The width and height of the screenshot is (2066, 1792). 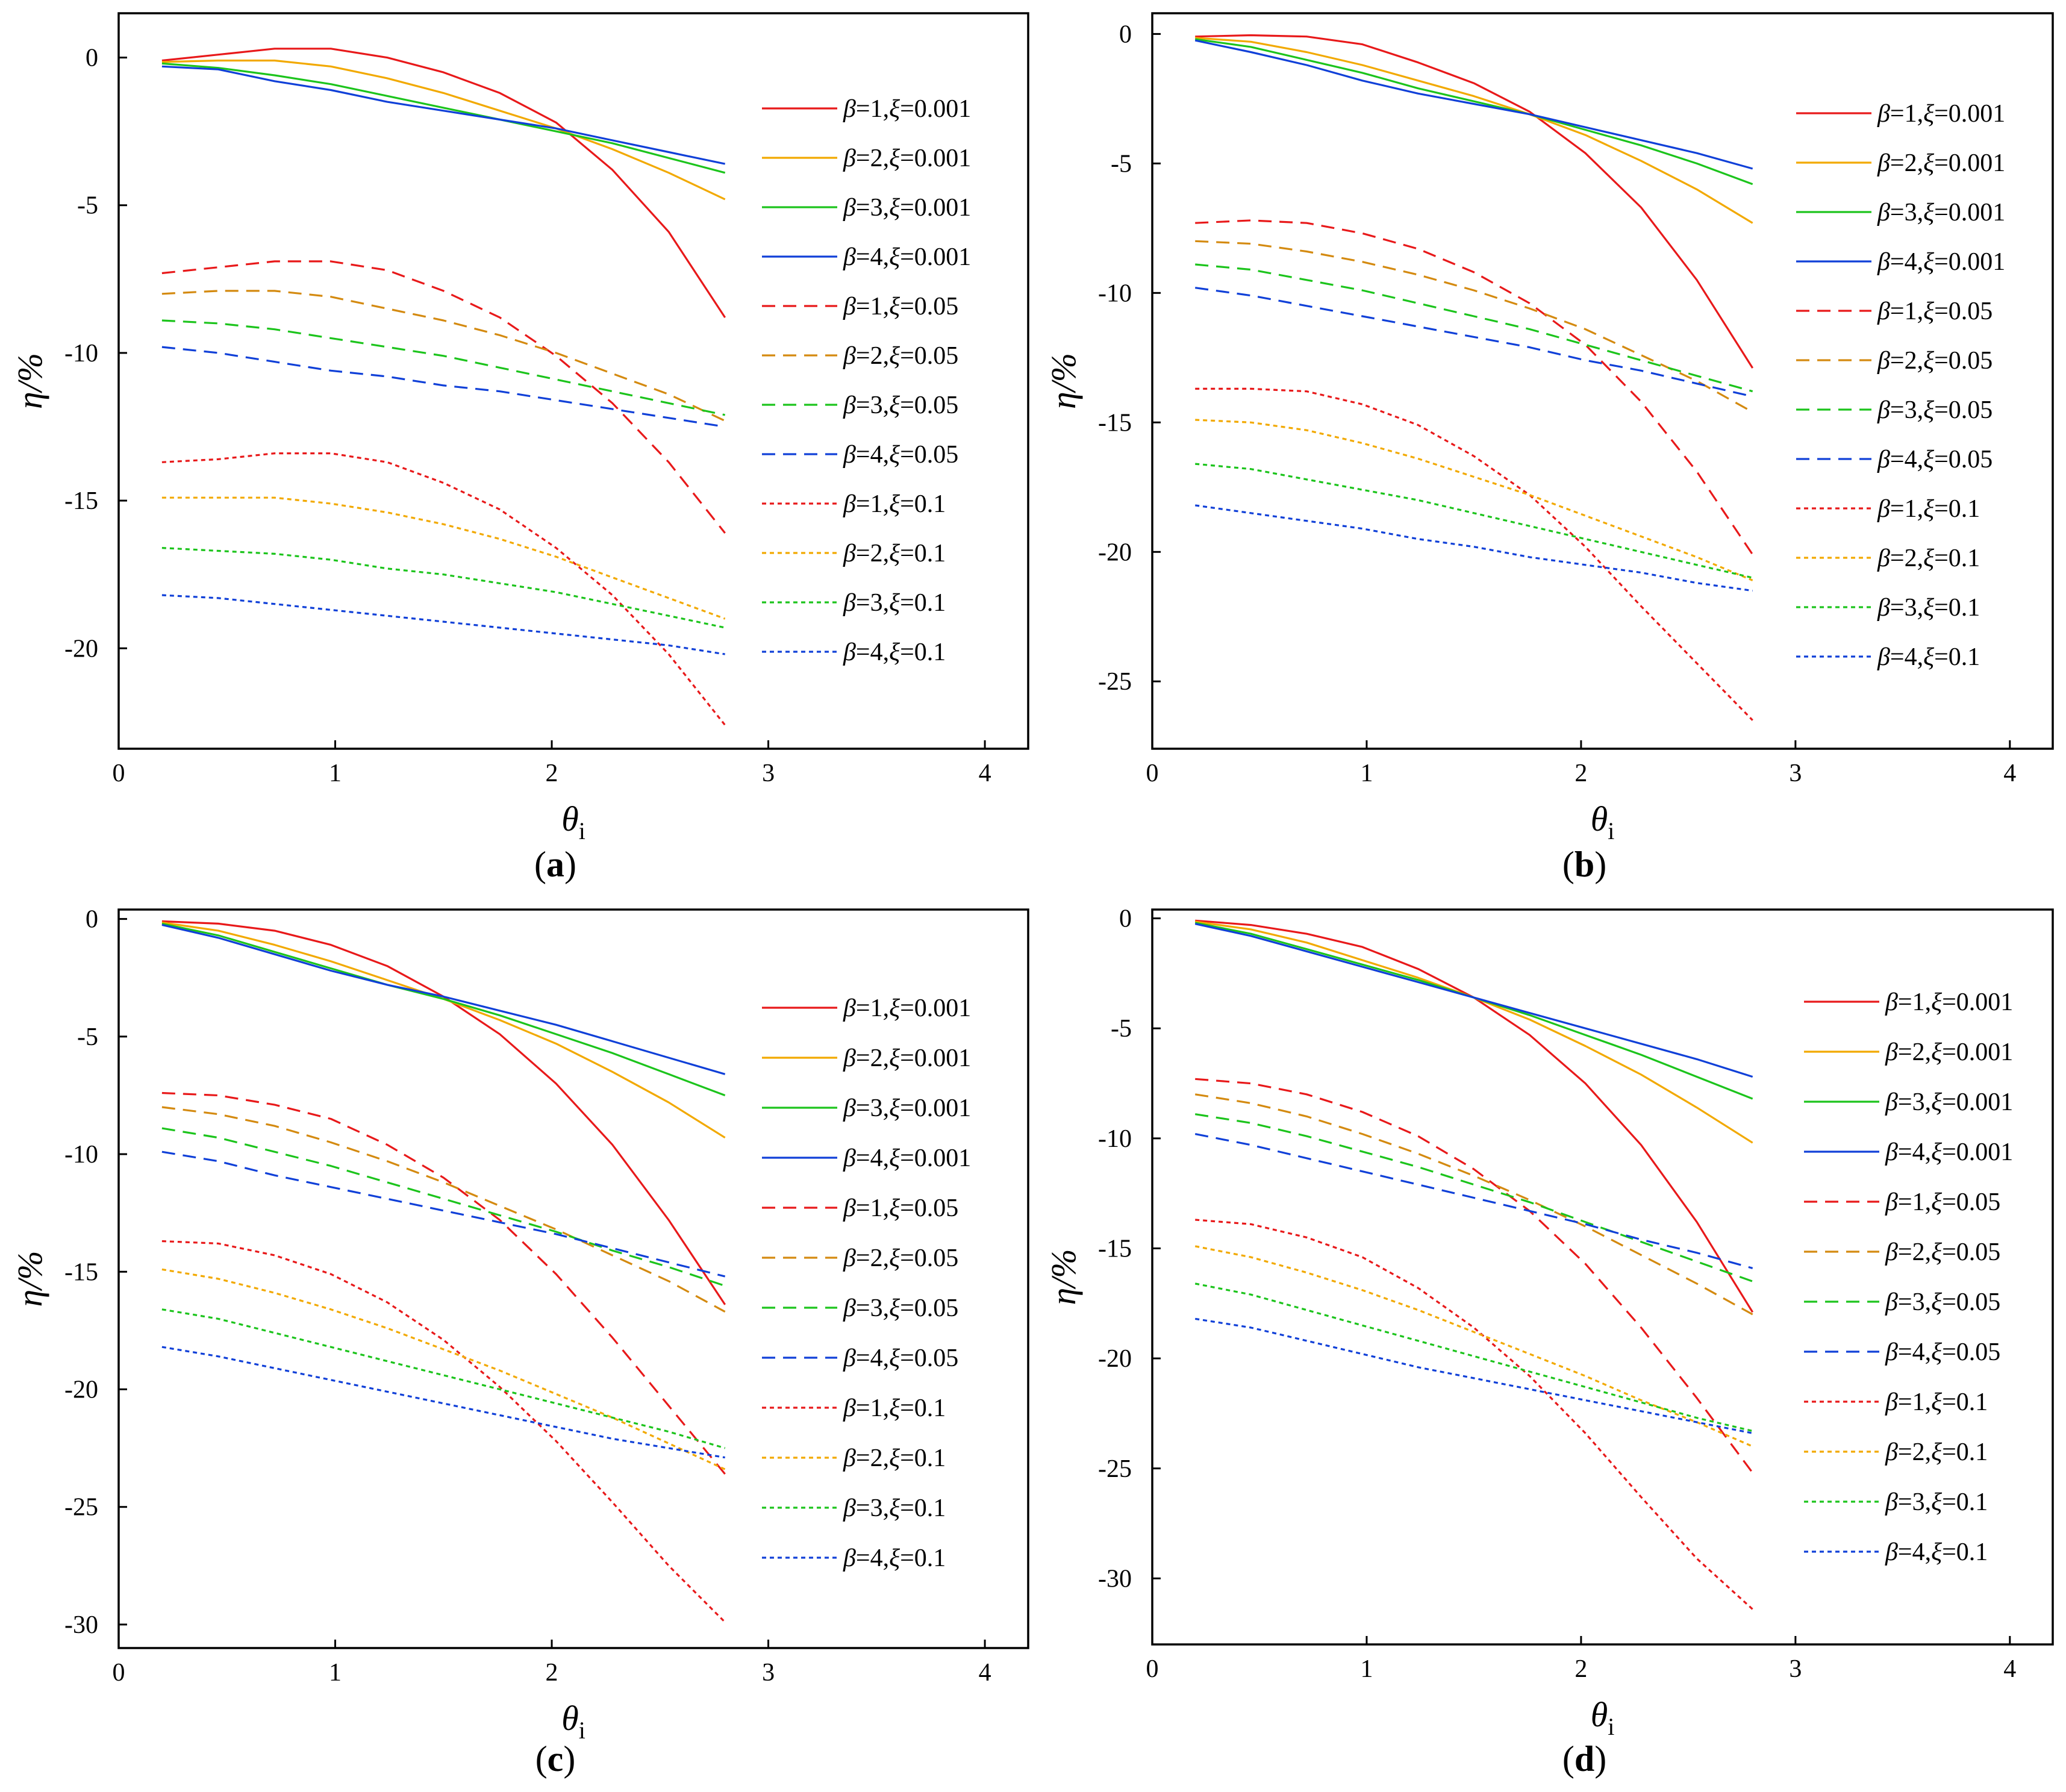 What do you see at coordinates (335, 773) in the screenshot?
I see `x-tick-label-a: 1` at bounding box center [335, 773].